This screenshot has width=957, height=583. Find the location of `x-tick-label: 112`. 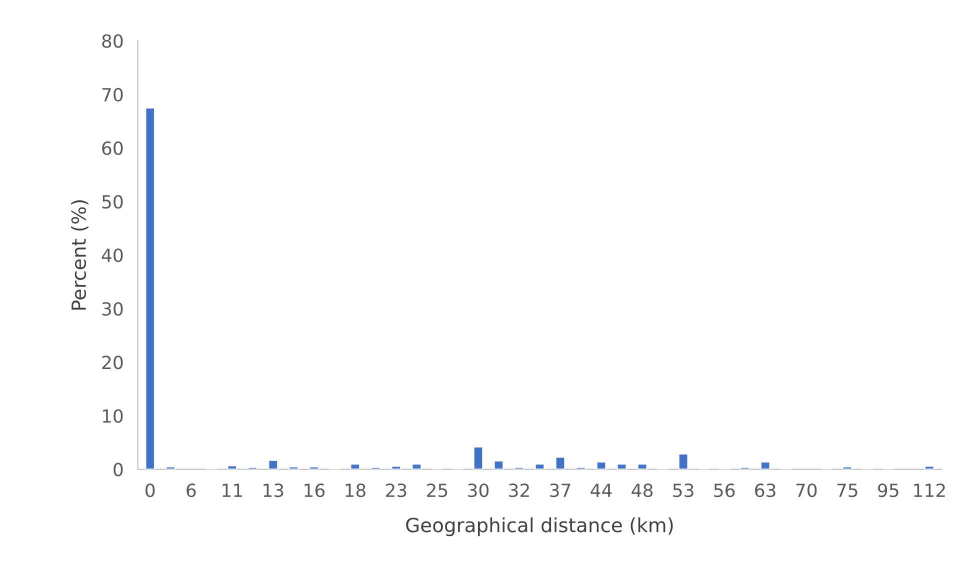

x-tick-label: 112 is located at coordinates (929, 490).